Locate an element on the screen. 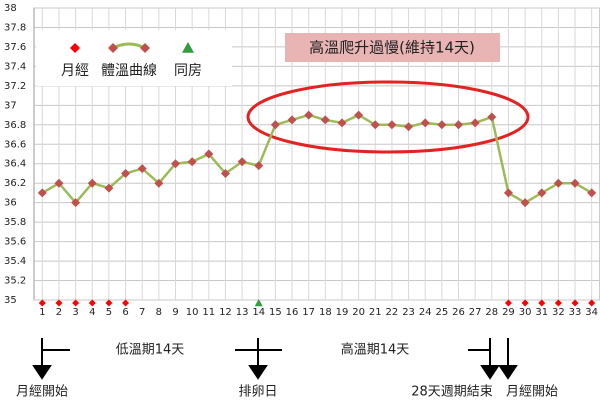 The height and width of the screenshot is (400, 600). y-tick-label: 35.8 is located at coordinates (15, 222).